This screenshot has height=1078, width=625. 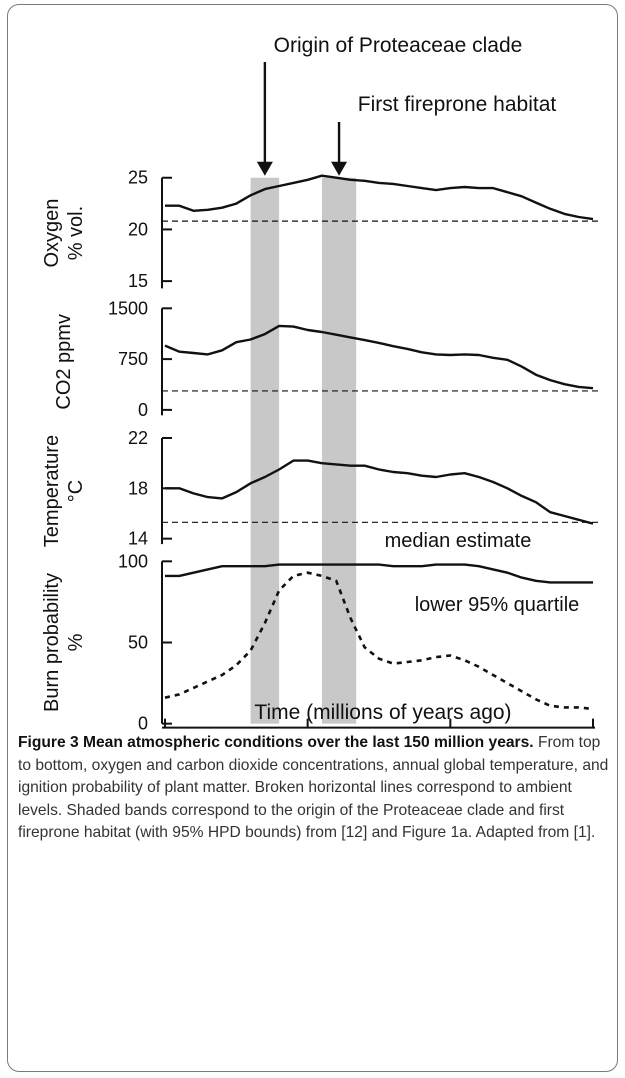 I want to click on y-tick-label-burn_probability-0: 0, so click(x=143, y=722).